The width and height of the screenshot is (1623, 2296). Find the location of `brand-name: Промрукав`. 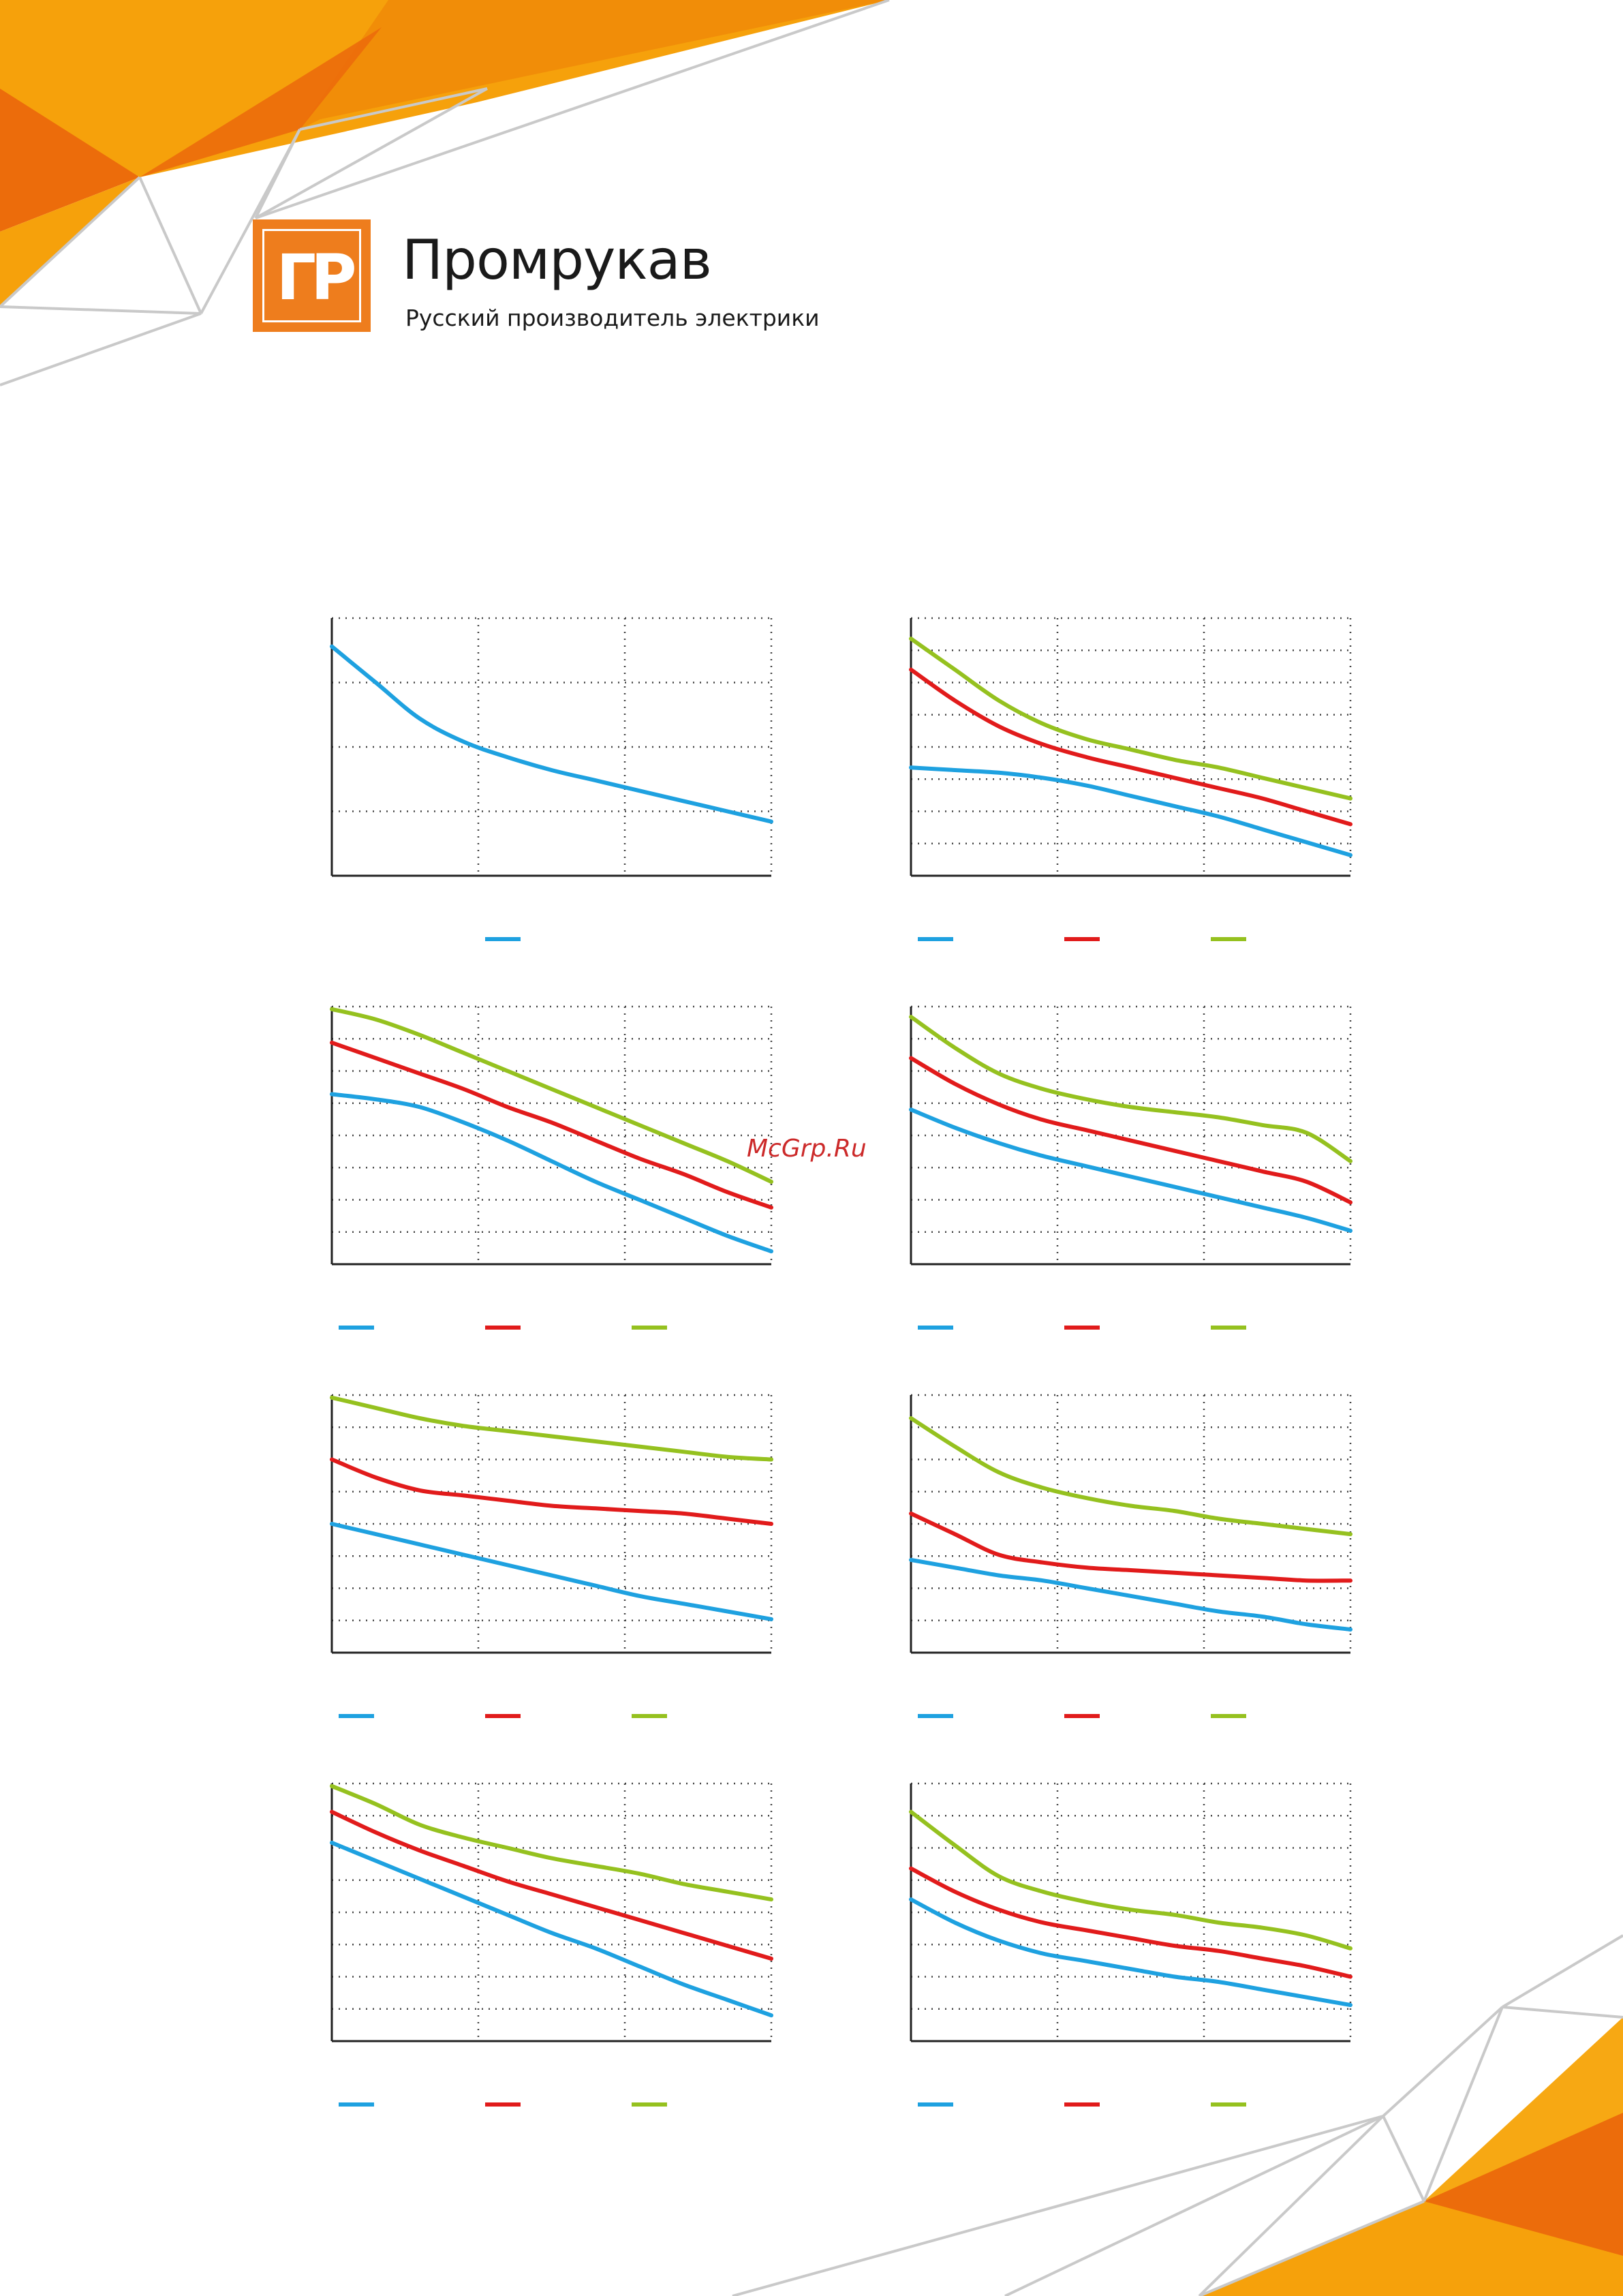

brand-name: Промрукав is located at coordinates (557, 260).